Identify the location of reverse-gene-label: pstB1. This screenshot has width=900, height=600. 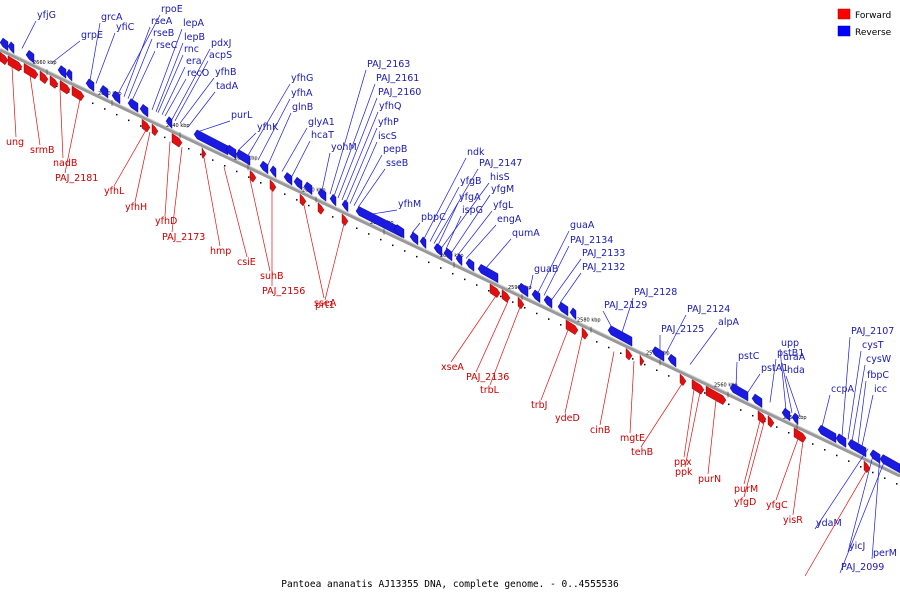
(790, 353).